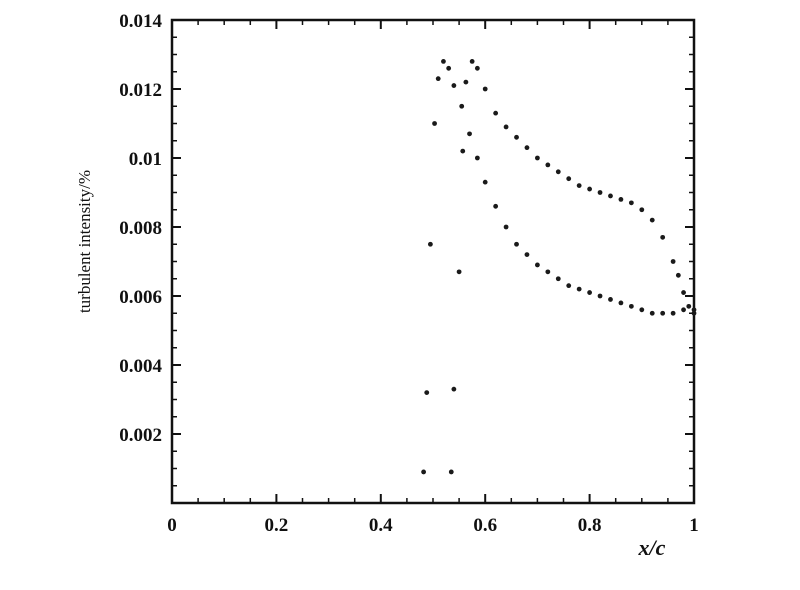 The image size is (800, 590). Describe the element at coordinates (485, 525) in the screenshot. I see `x-tick-label: 0.6` at that location.